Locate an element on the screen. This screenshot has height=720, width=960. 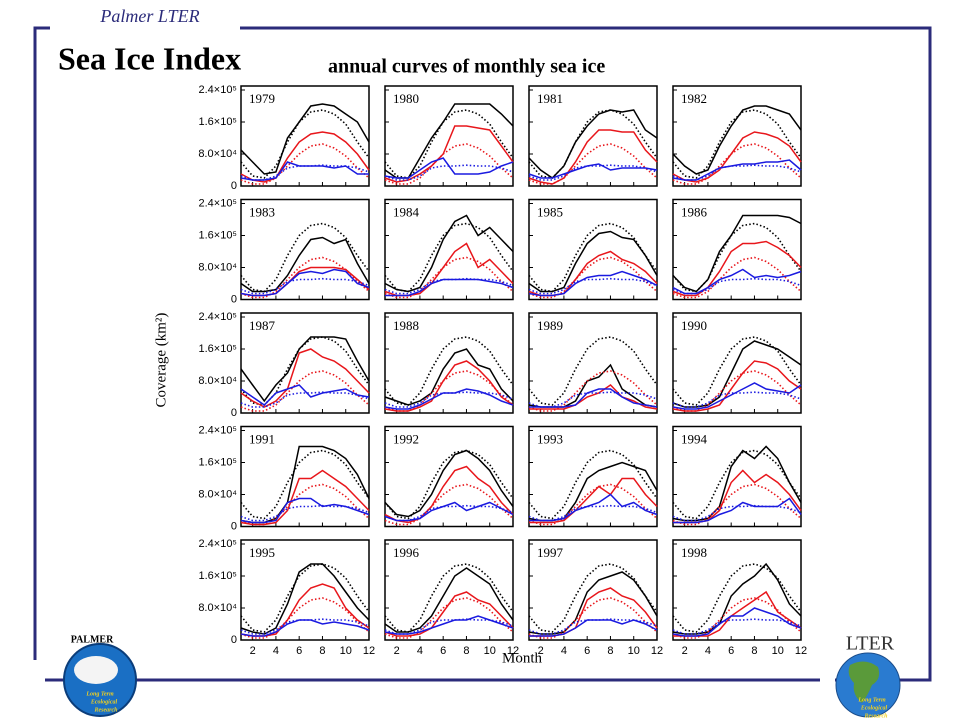
x-axis-label: Month is located at coordinates (522, 658).